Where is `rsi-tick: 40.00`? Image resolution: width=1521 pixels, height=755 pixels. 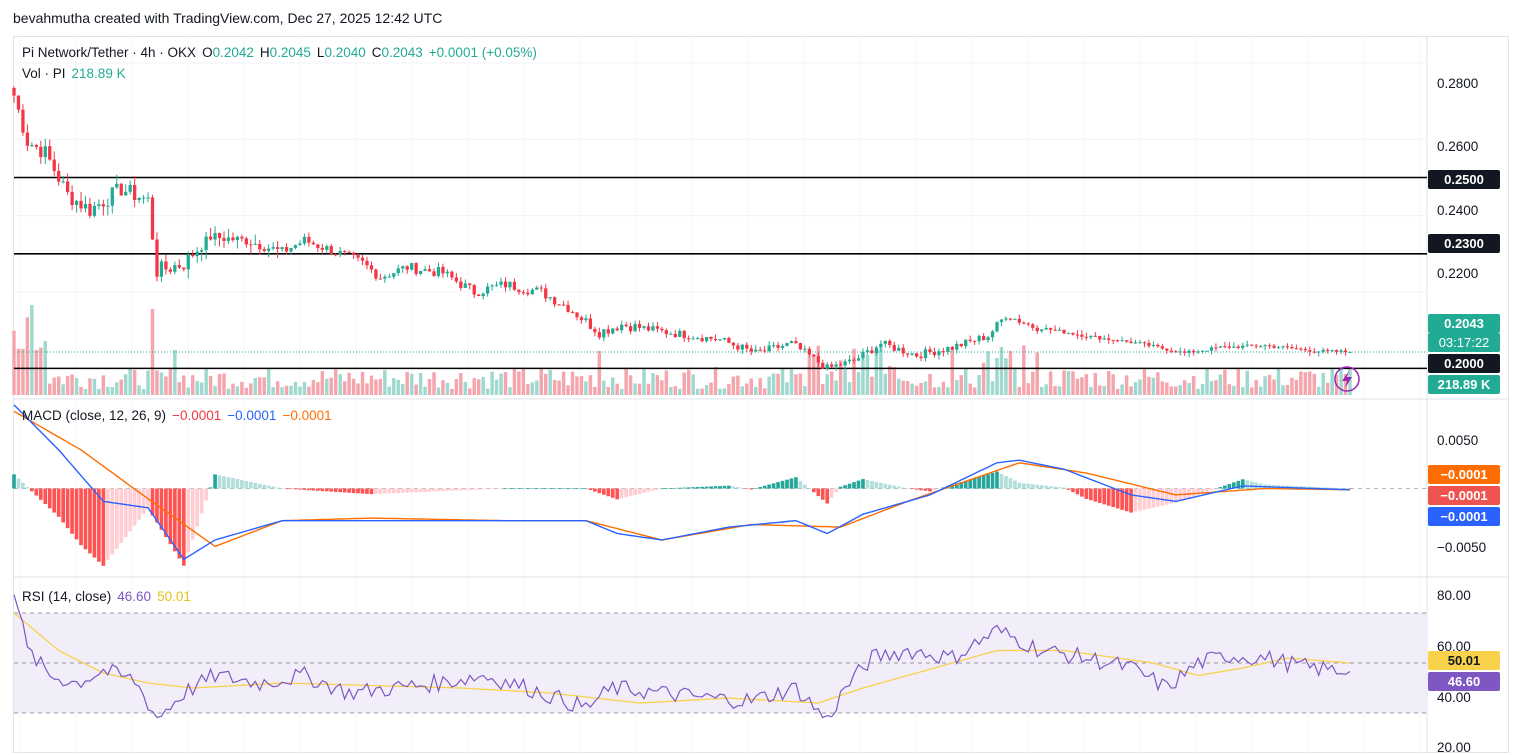 rsi-tick: 40.00 is located at coordinates (1454, 697).